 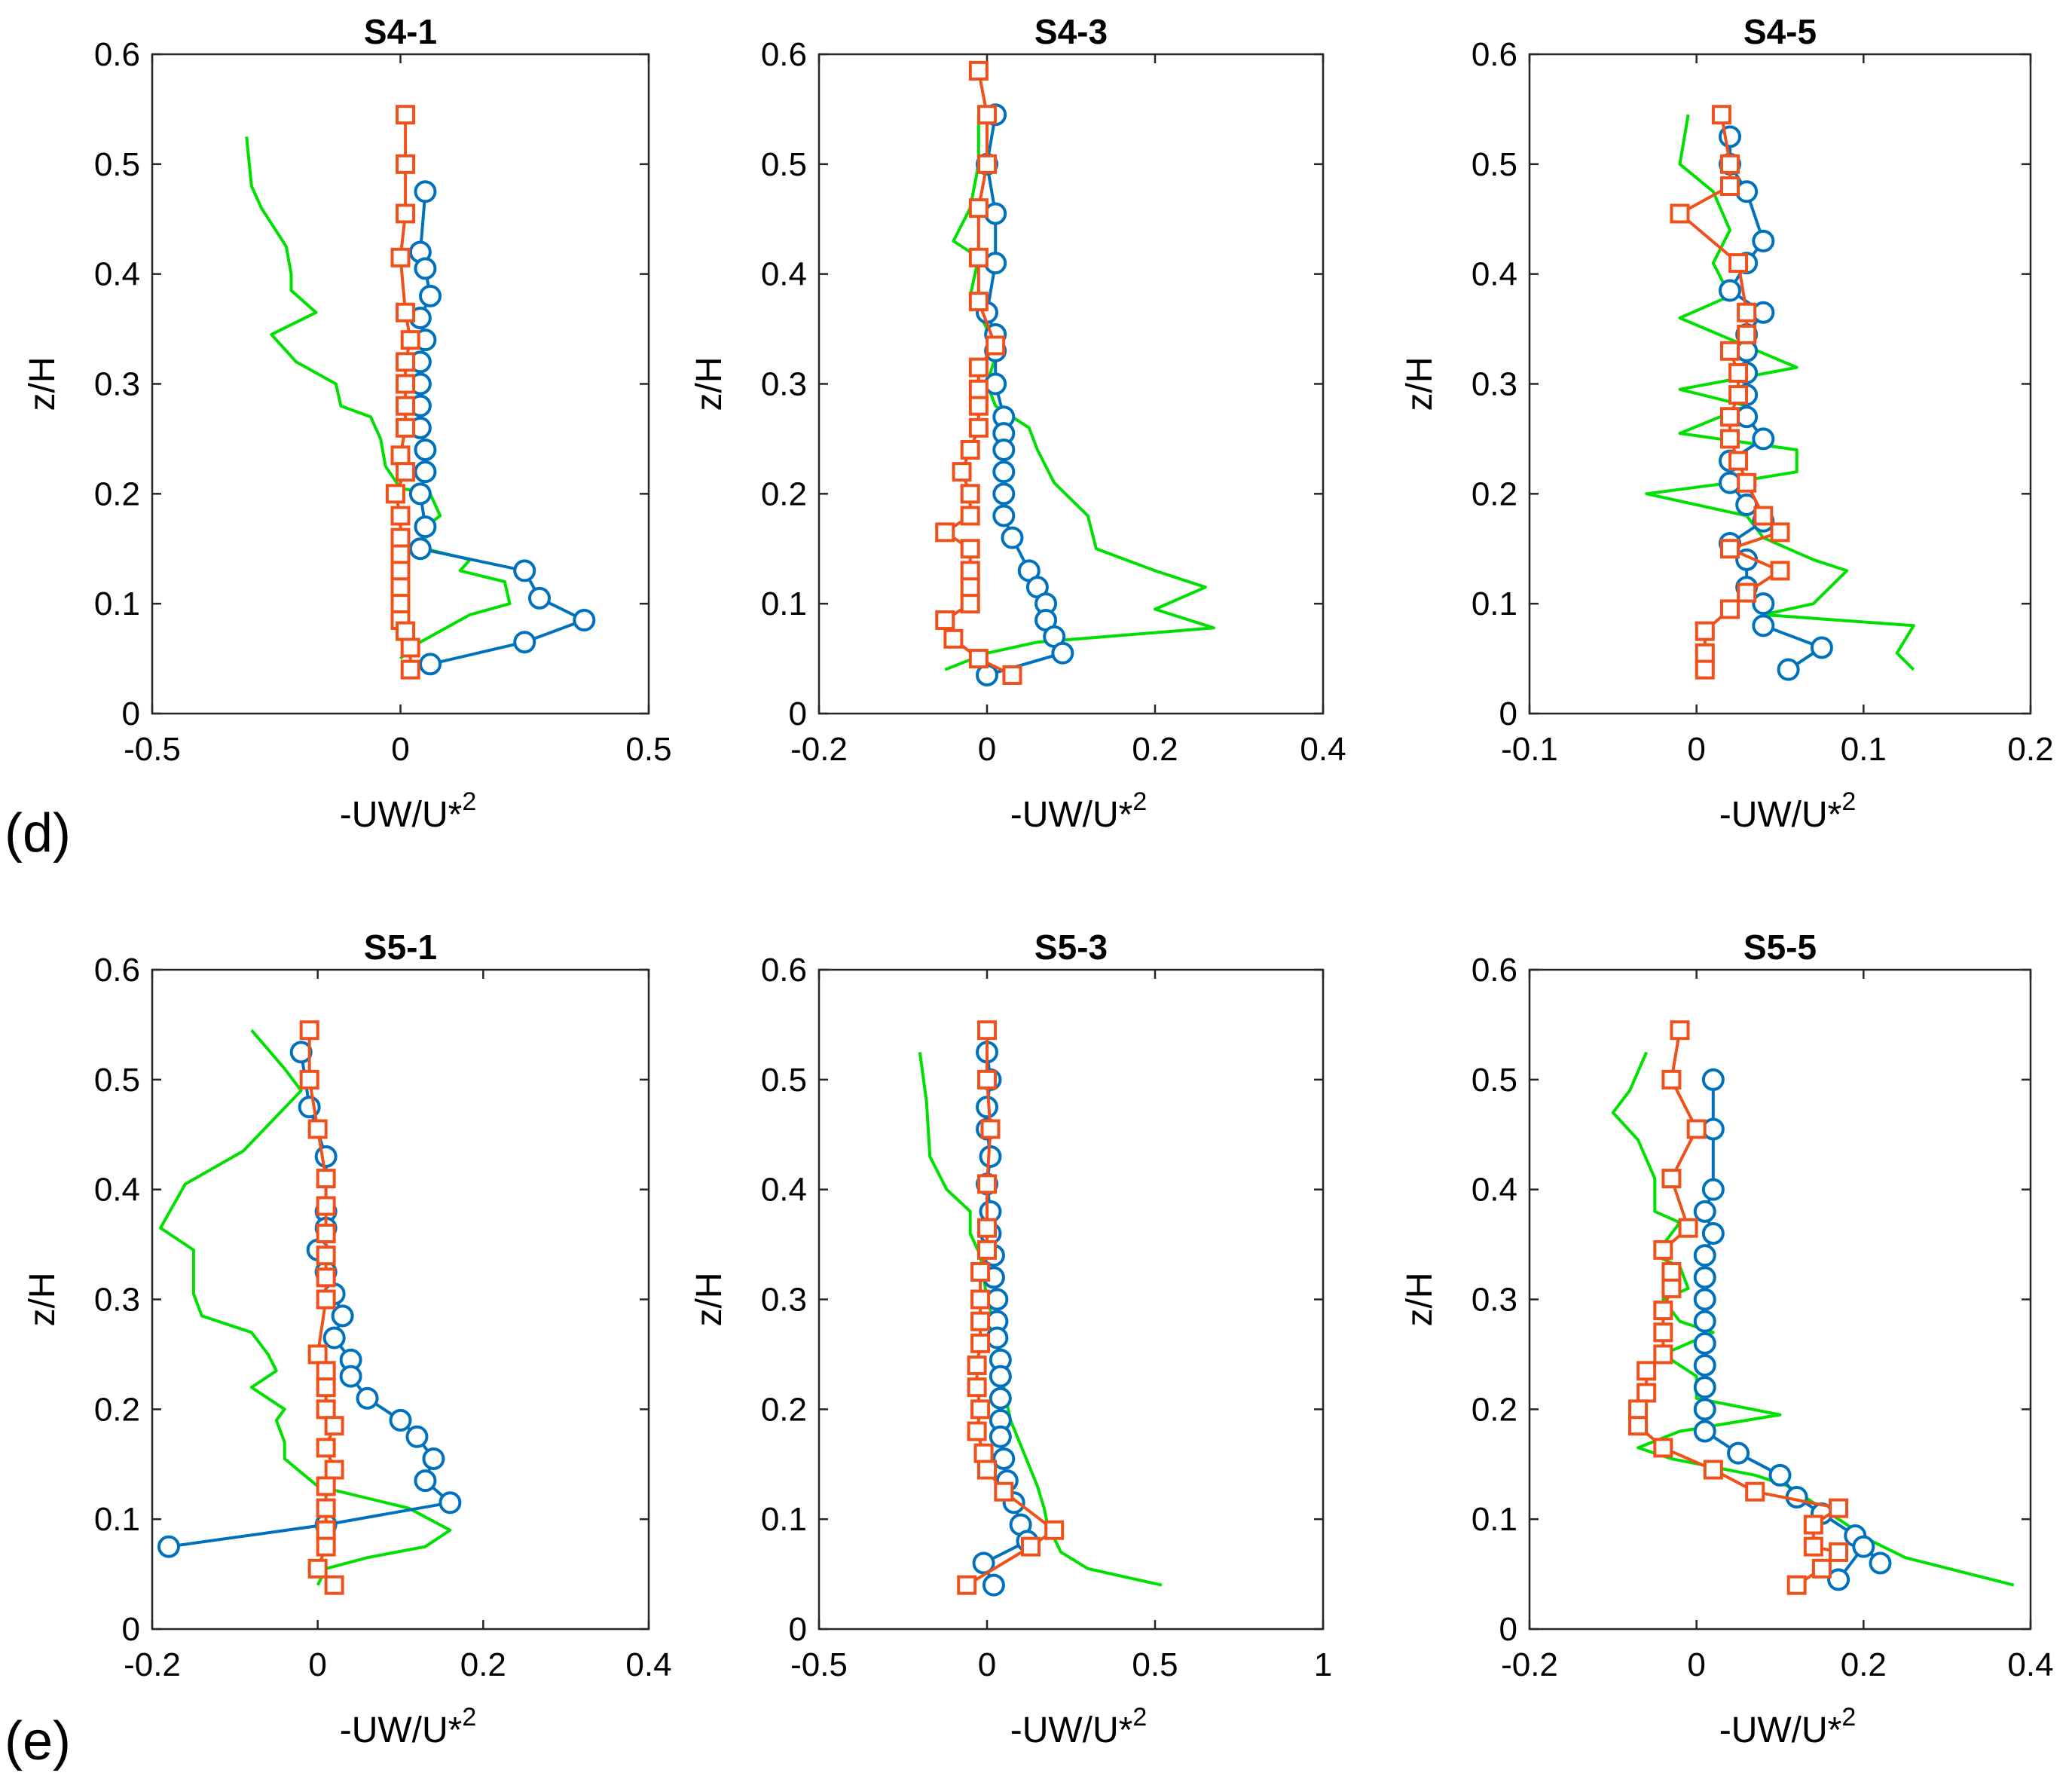 What do you see at coordinates (979, 372) in the screenshot?
I see `series-orange` at bounding box center [979, 372].